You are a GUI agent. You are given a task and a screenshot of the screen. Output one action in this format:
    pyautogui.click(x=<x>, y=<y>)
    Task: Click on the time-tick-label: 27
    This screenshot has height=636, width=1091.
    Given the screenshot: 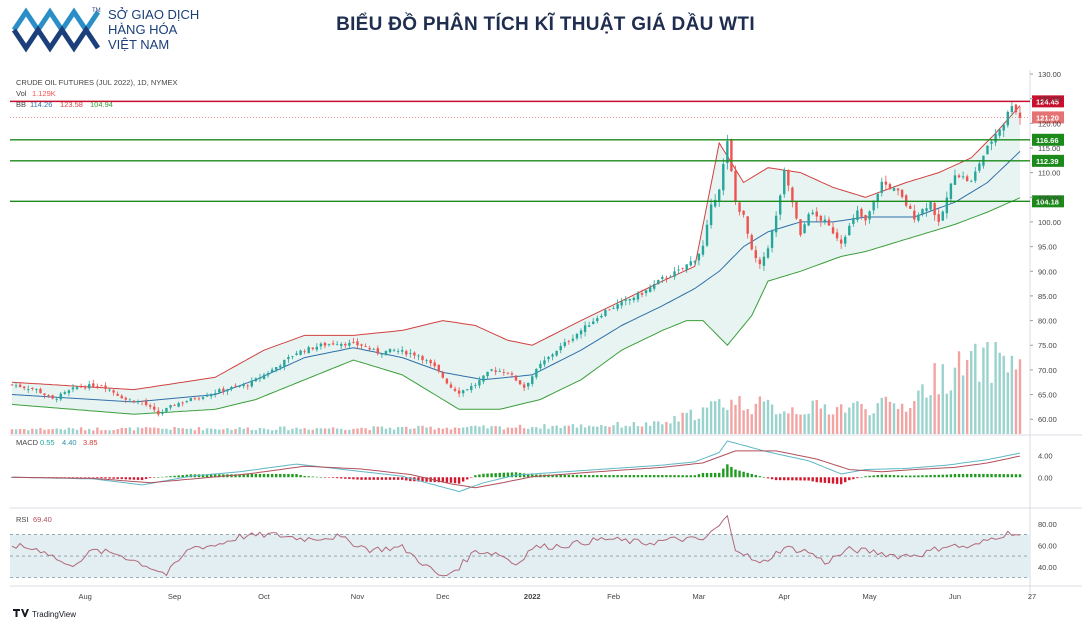 What is the action you would take?
    pyautogui.click(x=1032, y=596)
    